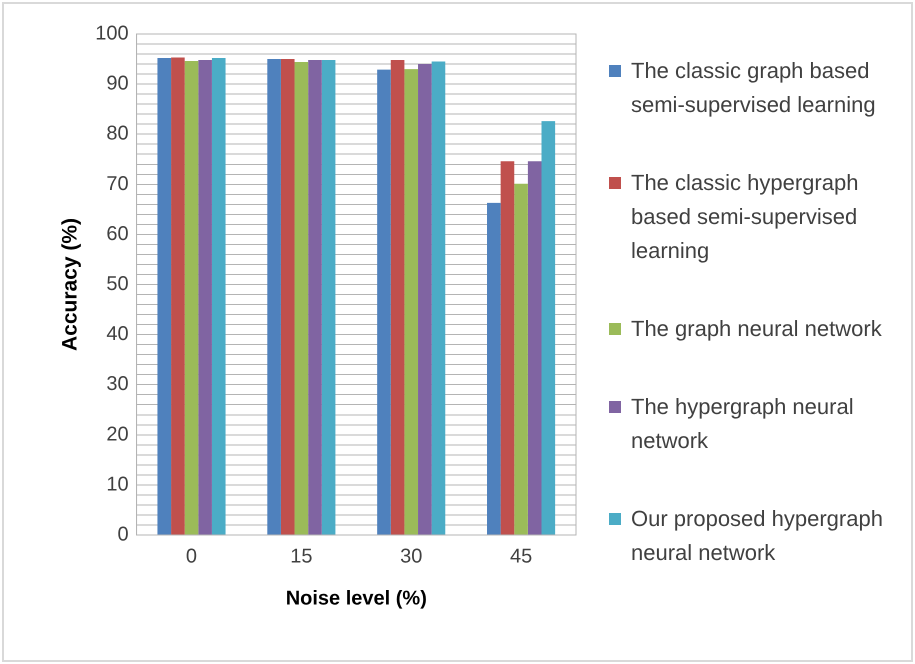  I want to click on y-tick-label: 60, so click(117, 233).